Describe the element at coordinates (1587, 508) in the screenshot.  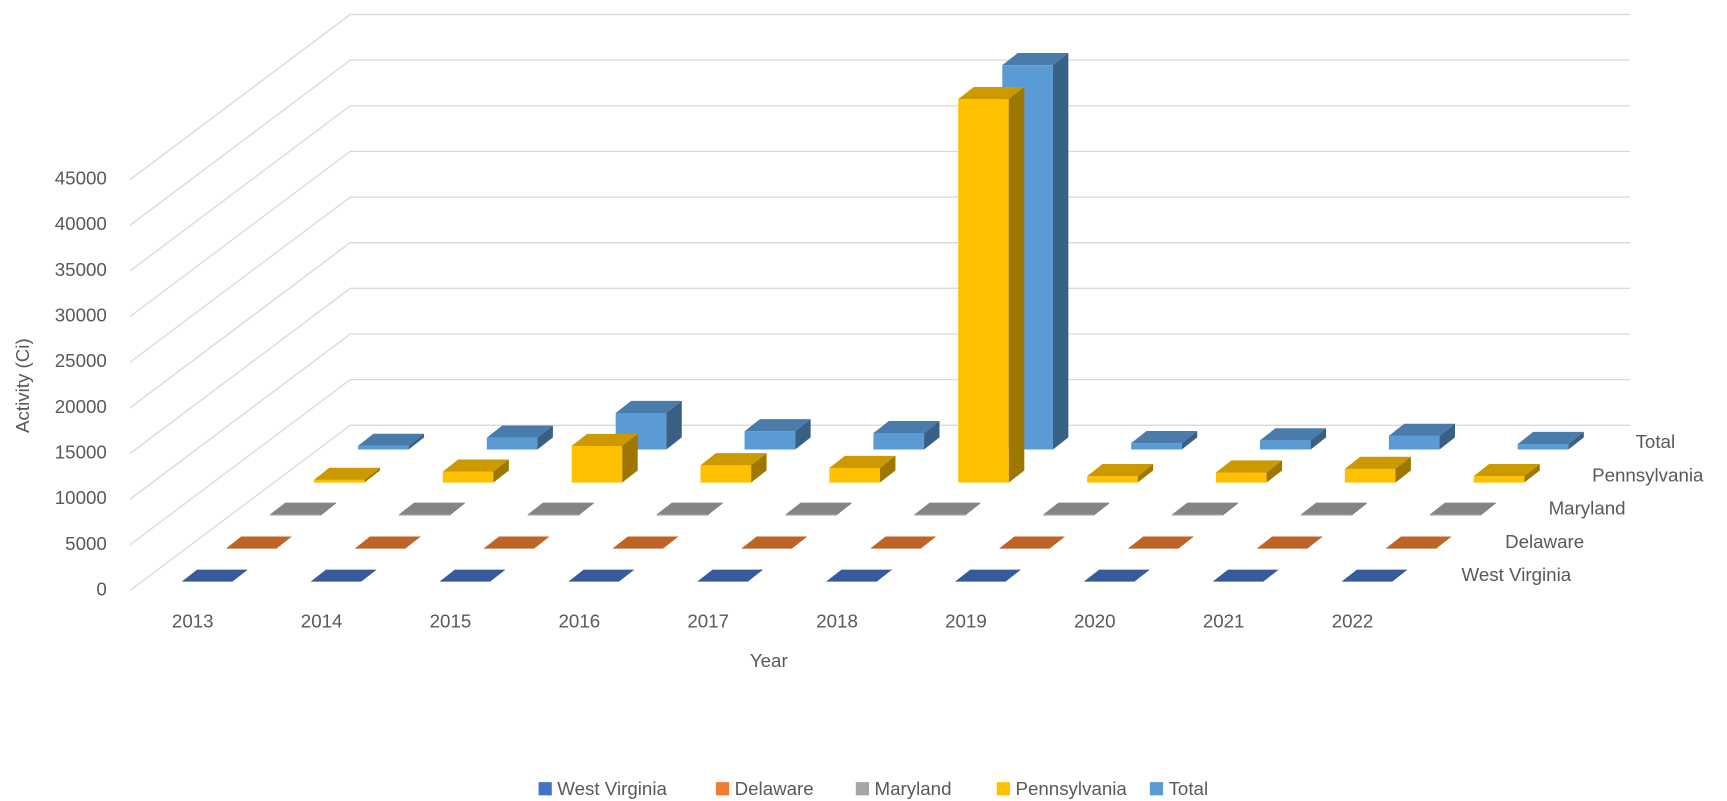
I see `row-label: Maryland` at that location.